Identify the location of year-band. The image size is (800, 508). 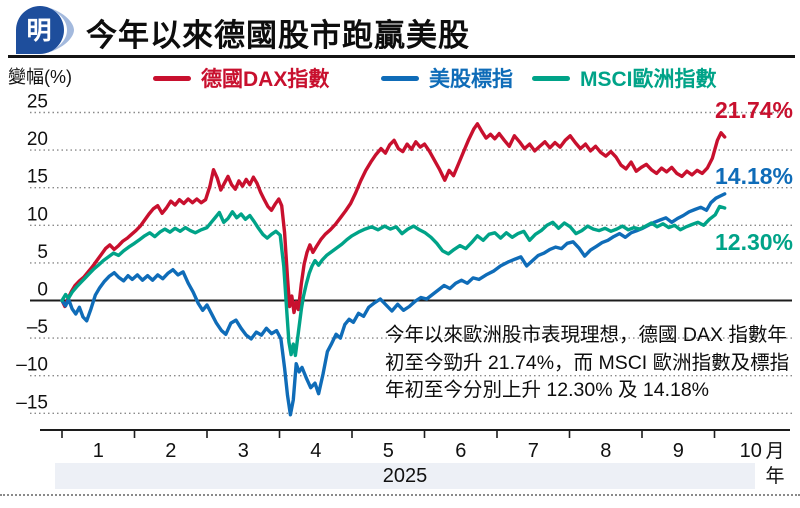
(405, 476).